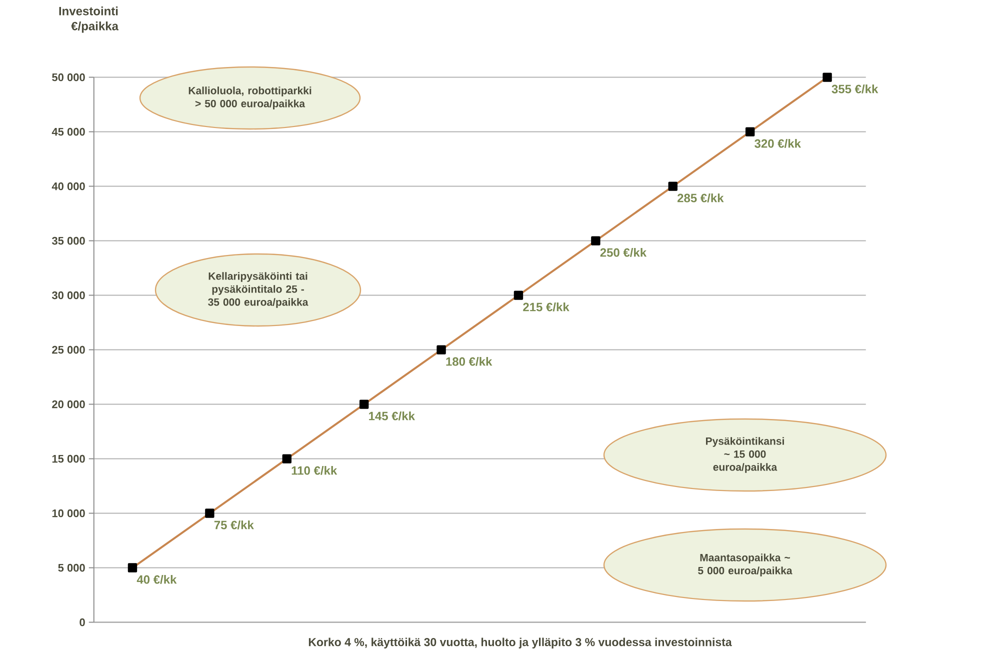 The image size is (986, 655). What do you see at coordinates (68, 186) in the screenshot?
I see `y-tick-label: 40 000` at bounding box center [68, 186].